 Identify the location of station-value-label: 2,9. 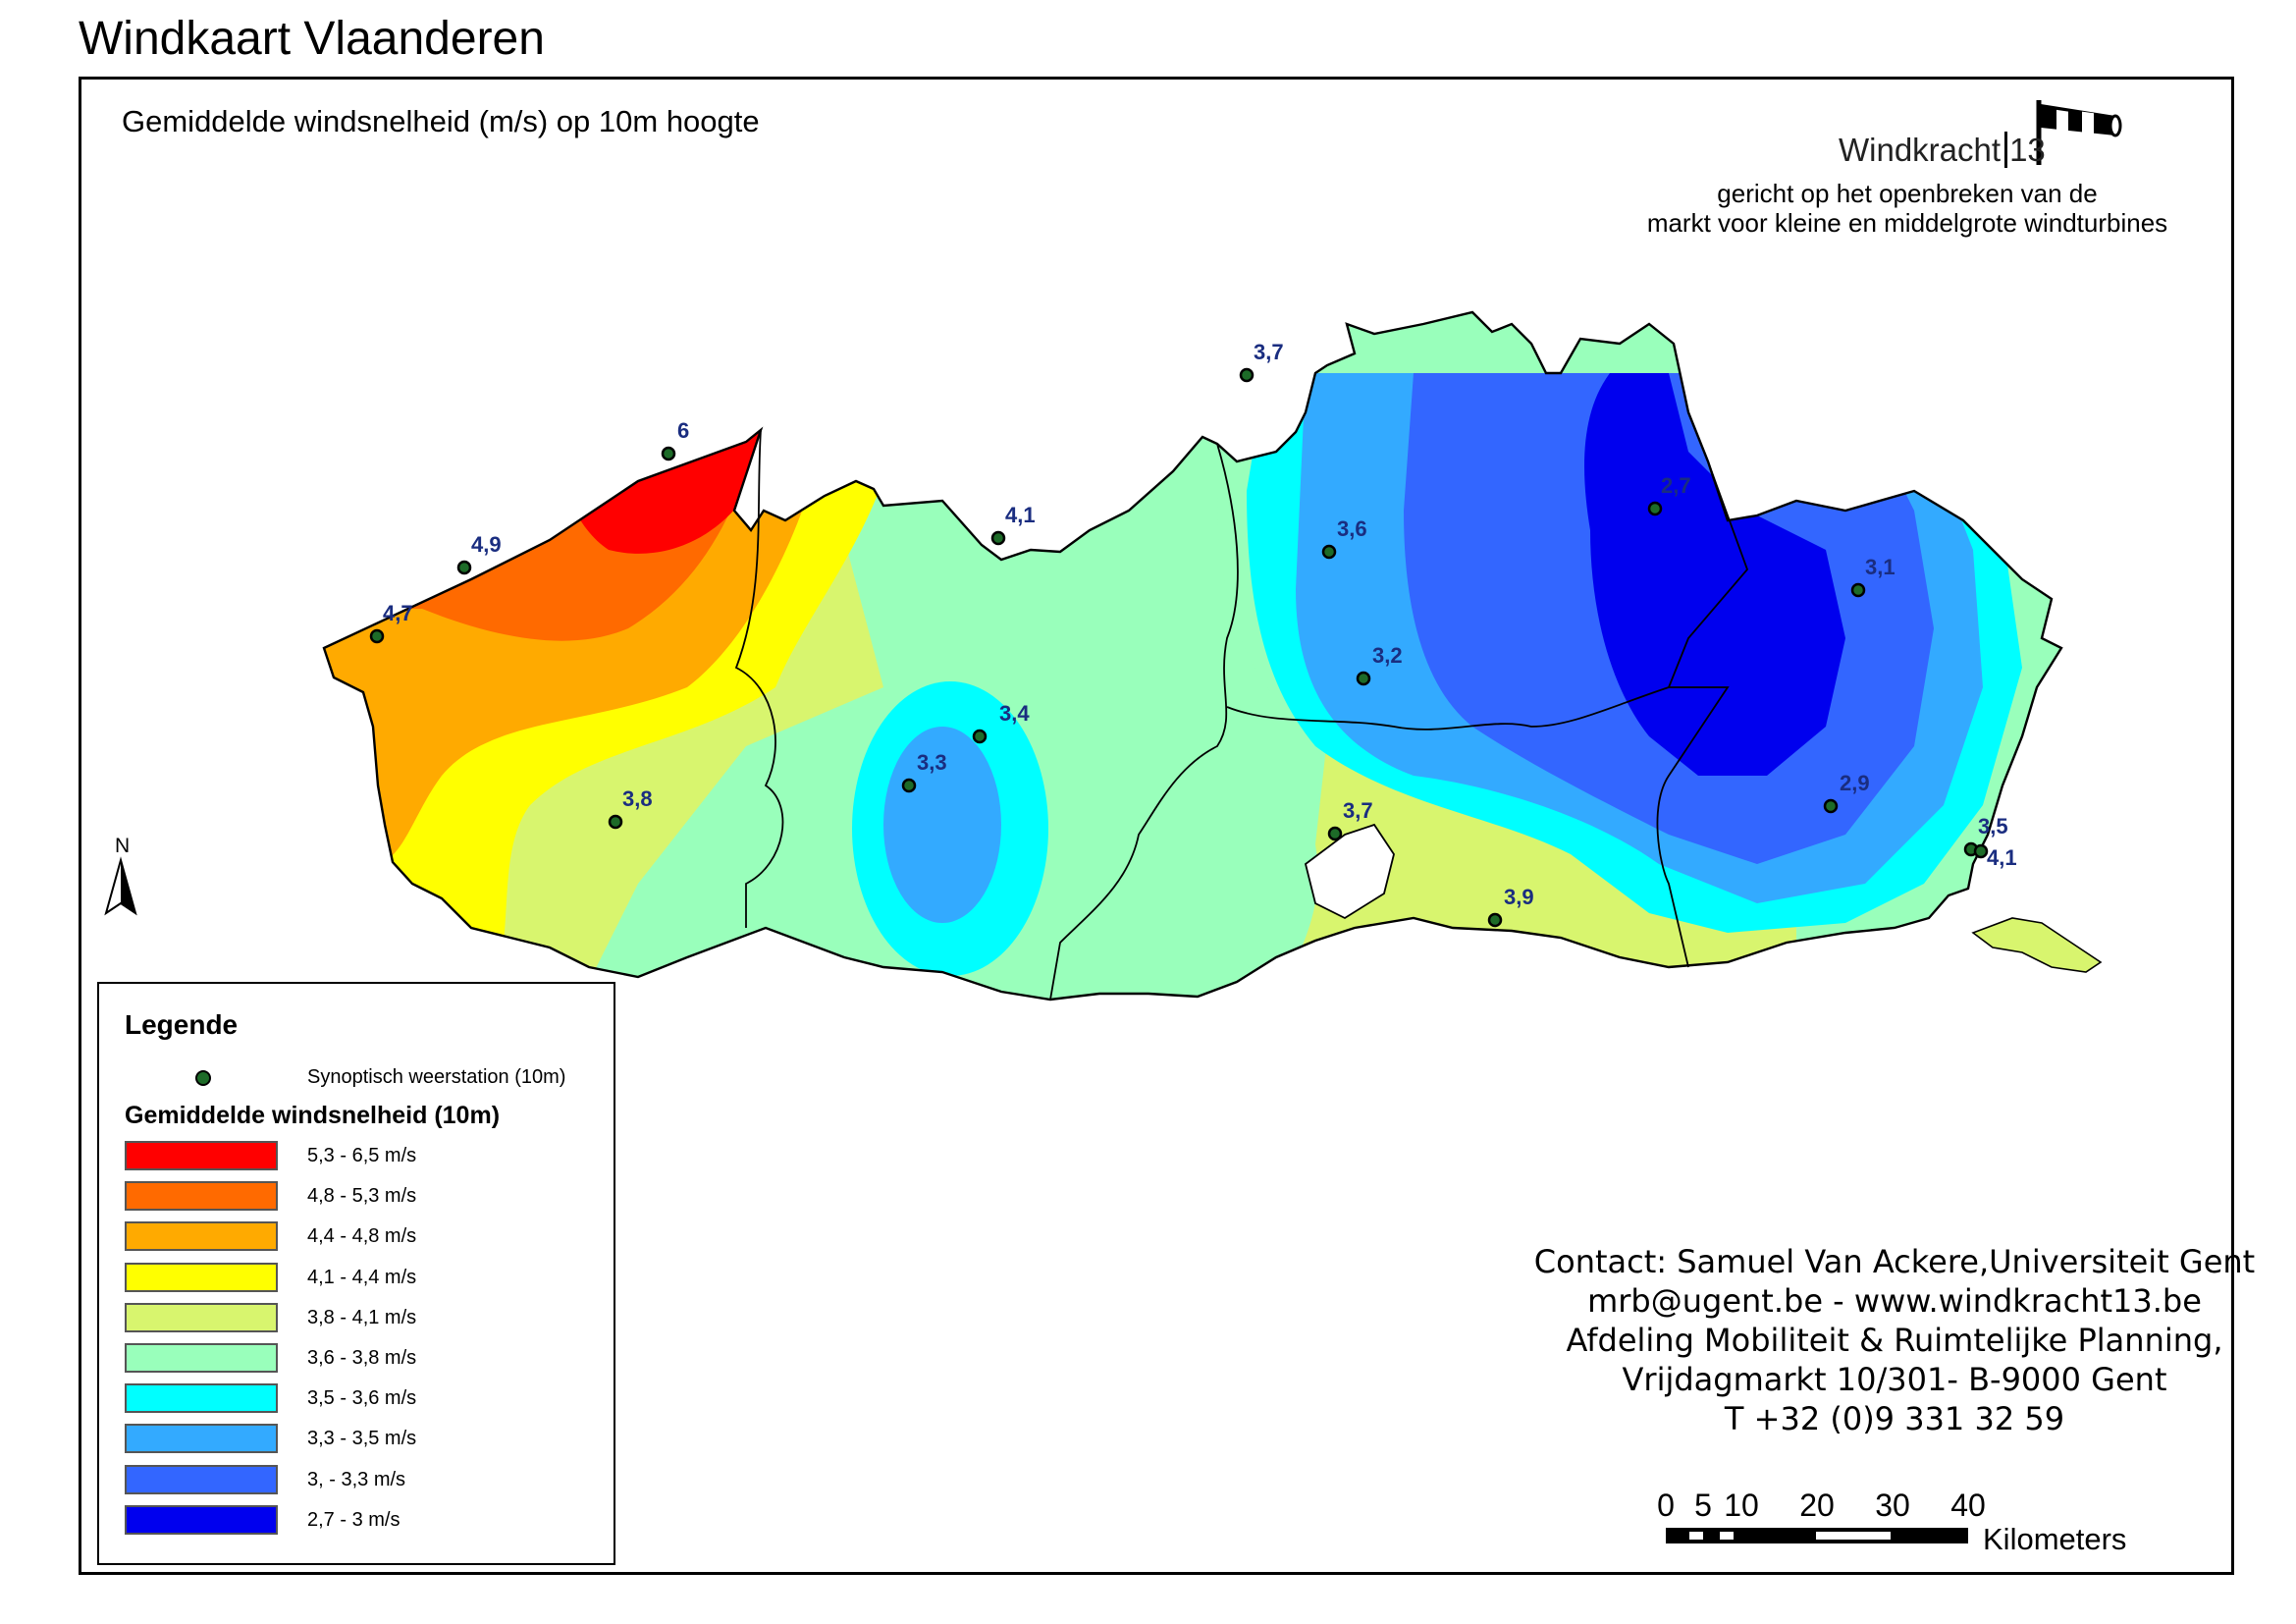
(1855, 783).